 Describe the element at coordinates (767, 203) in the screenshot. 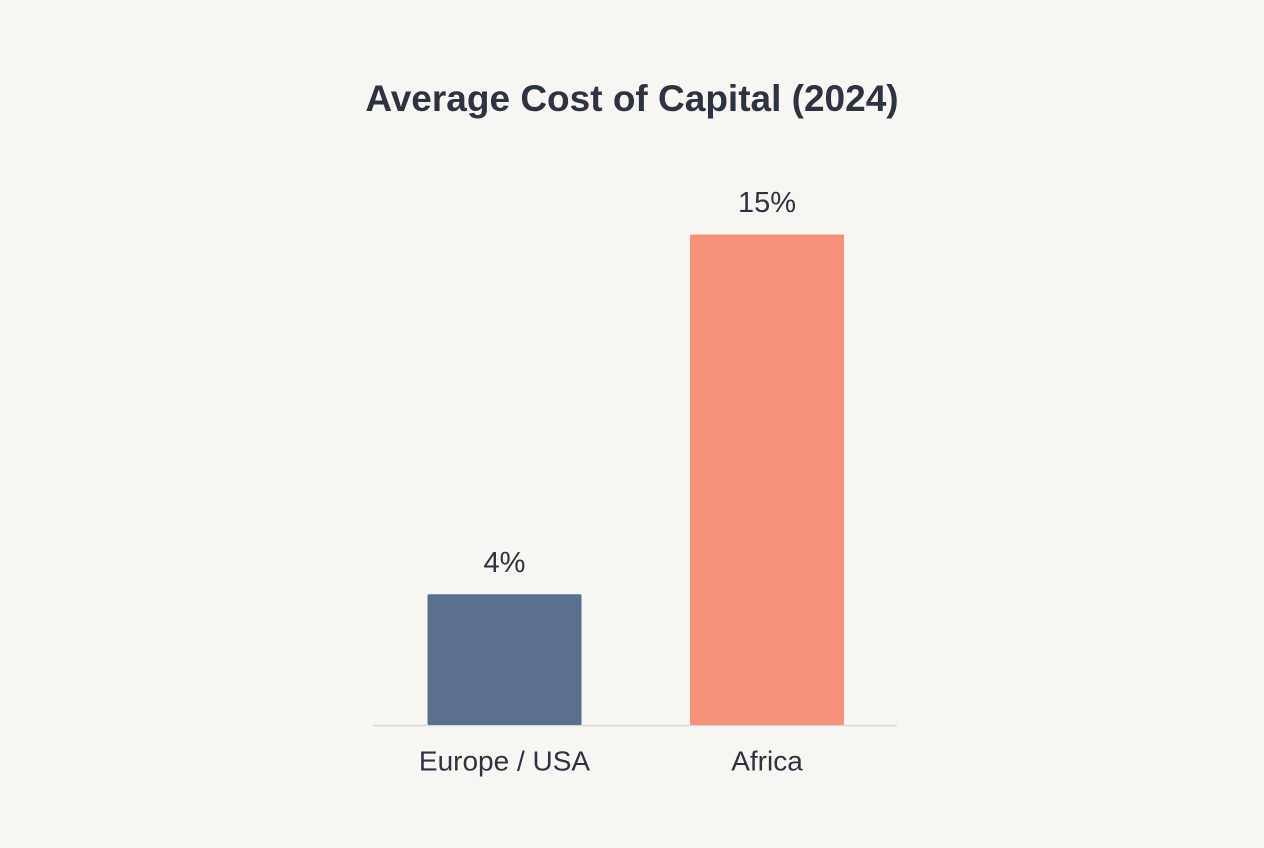

I see `value-label: 15%` at that location.